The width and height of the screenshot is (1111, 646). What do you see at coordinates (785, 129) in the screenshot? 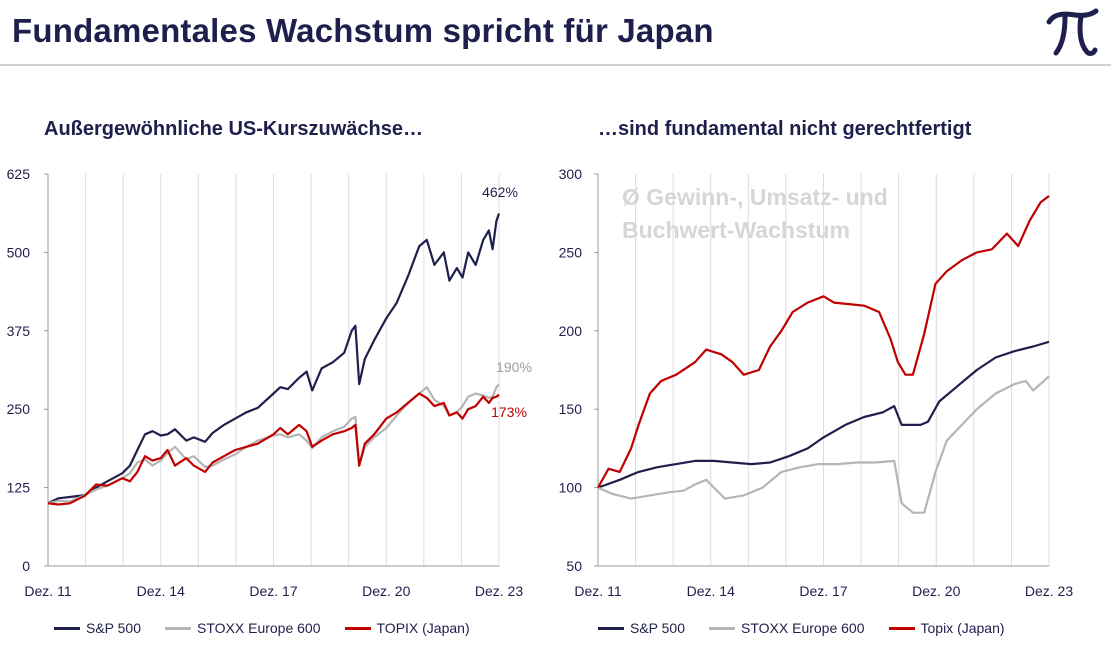
I see `right-chart-title: …sind fundamental nicht gerechtfertigt` at bounding box center [785, 129].